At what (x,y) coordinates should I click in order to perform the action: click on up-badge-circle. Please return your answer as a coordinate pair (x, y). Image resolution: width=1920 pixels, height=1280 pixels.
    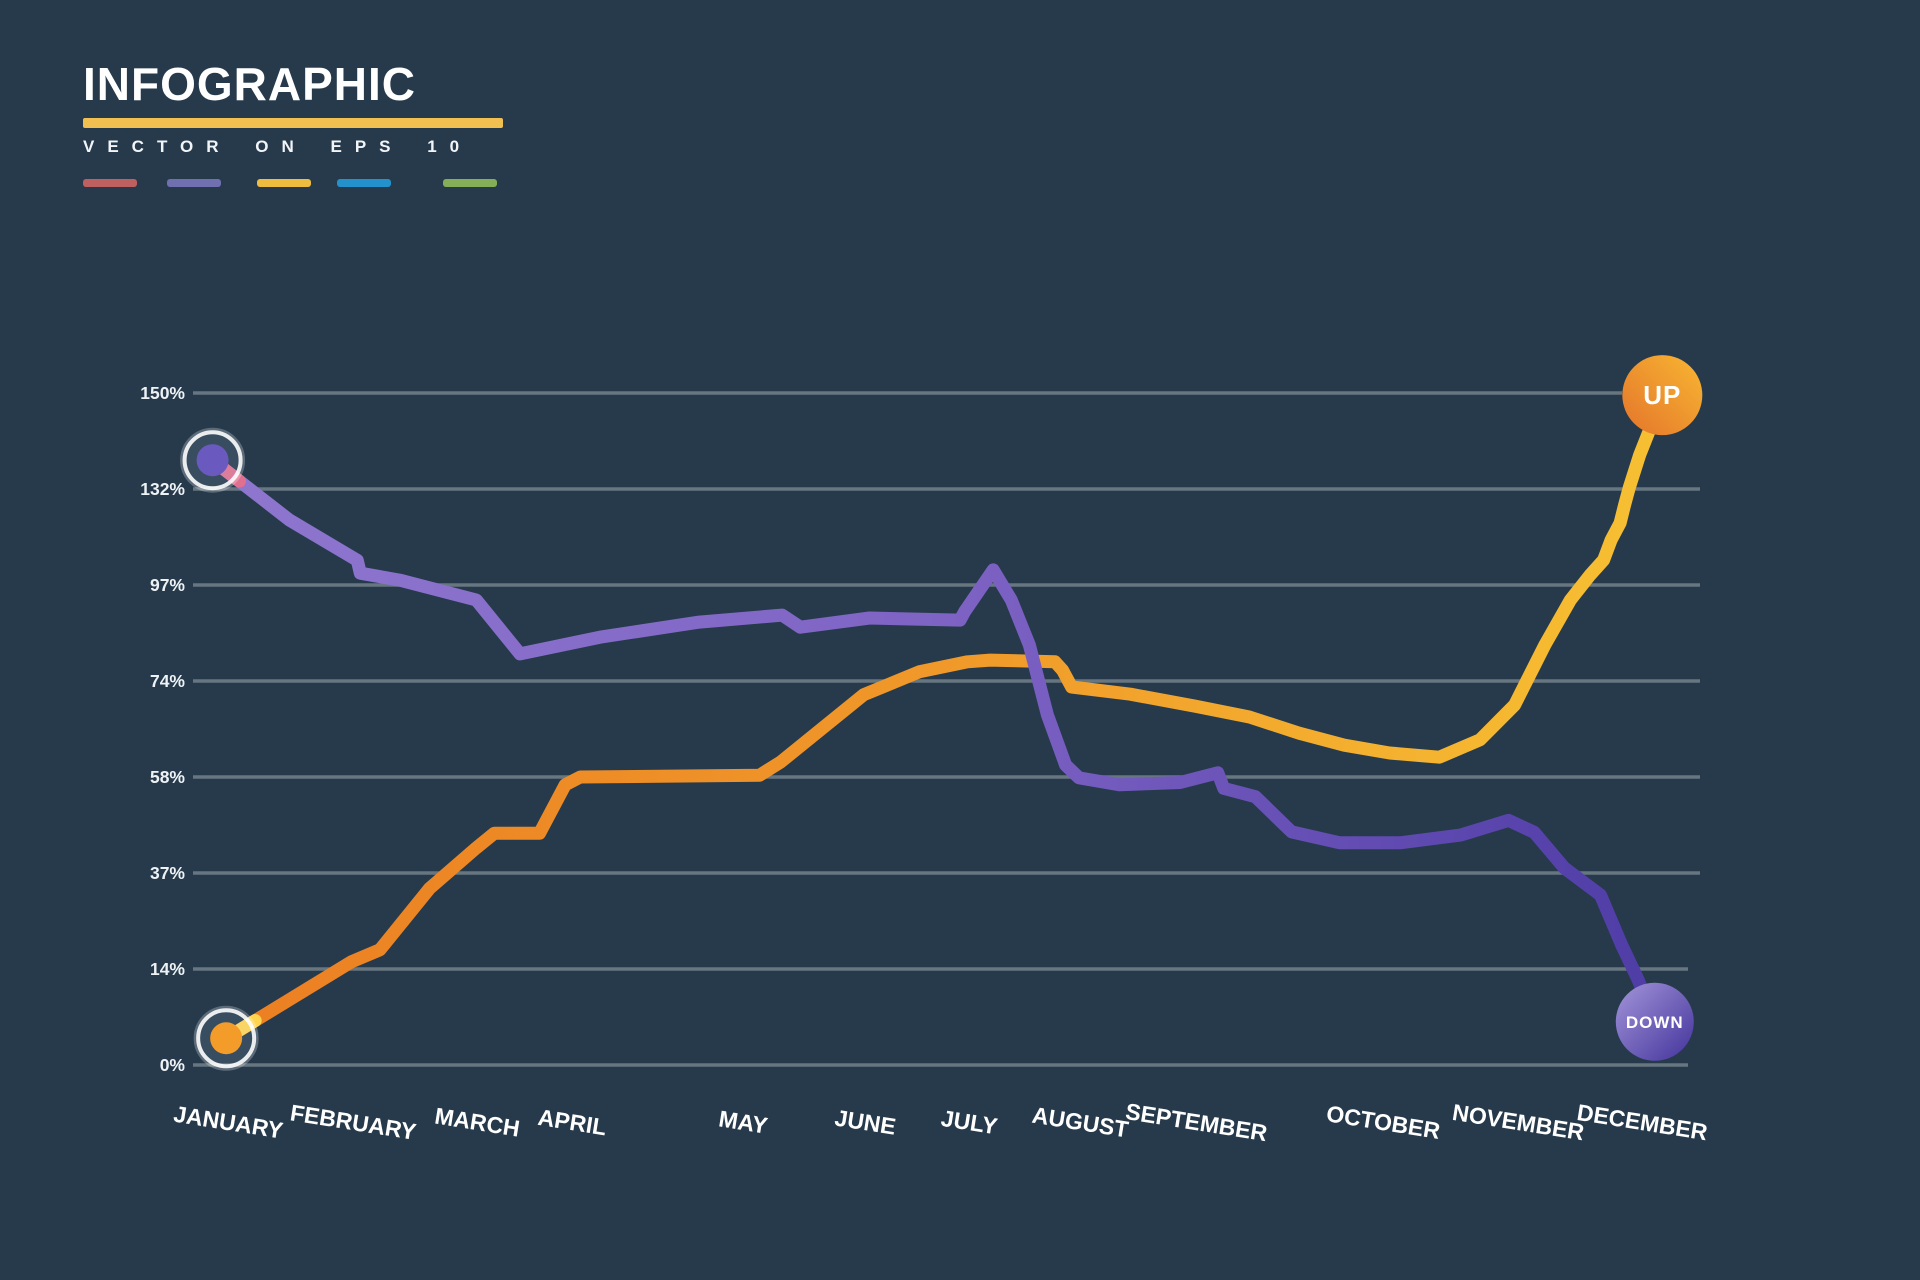
    Looking at the image, I should click on (1662, 395).